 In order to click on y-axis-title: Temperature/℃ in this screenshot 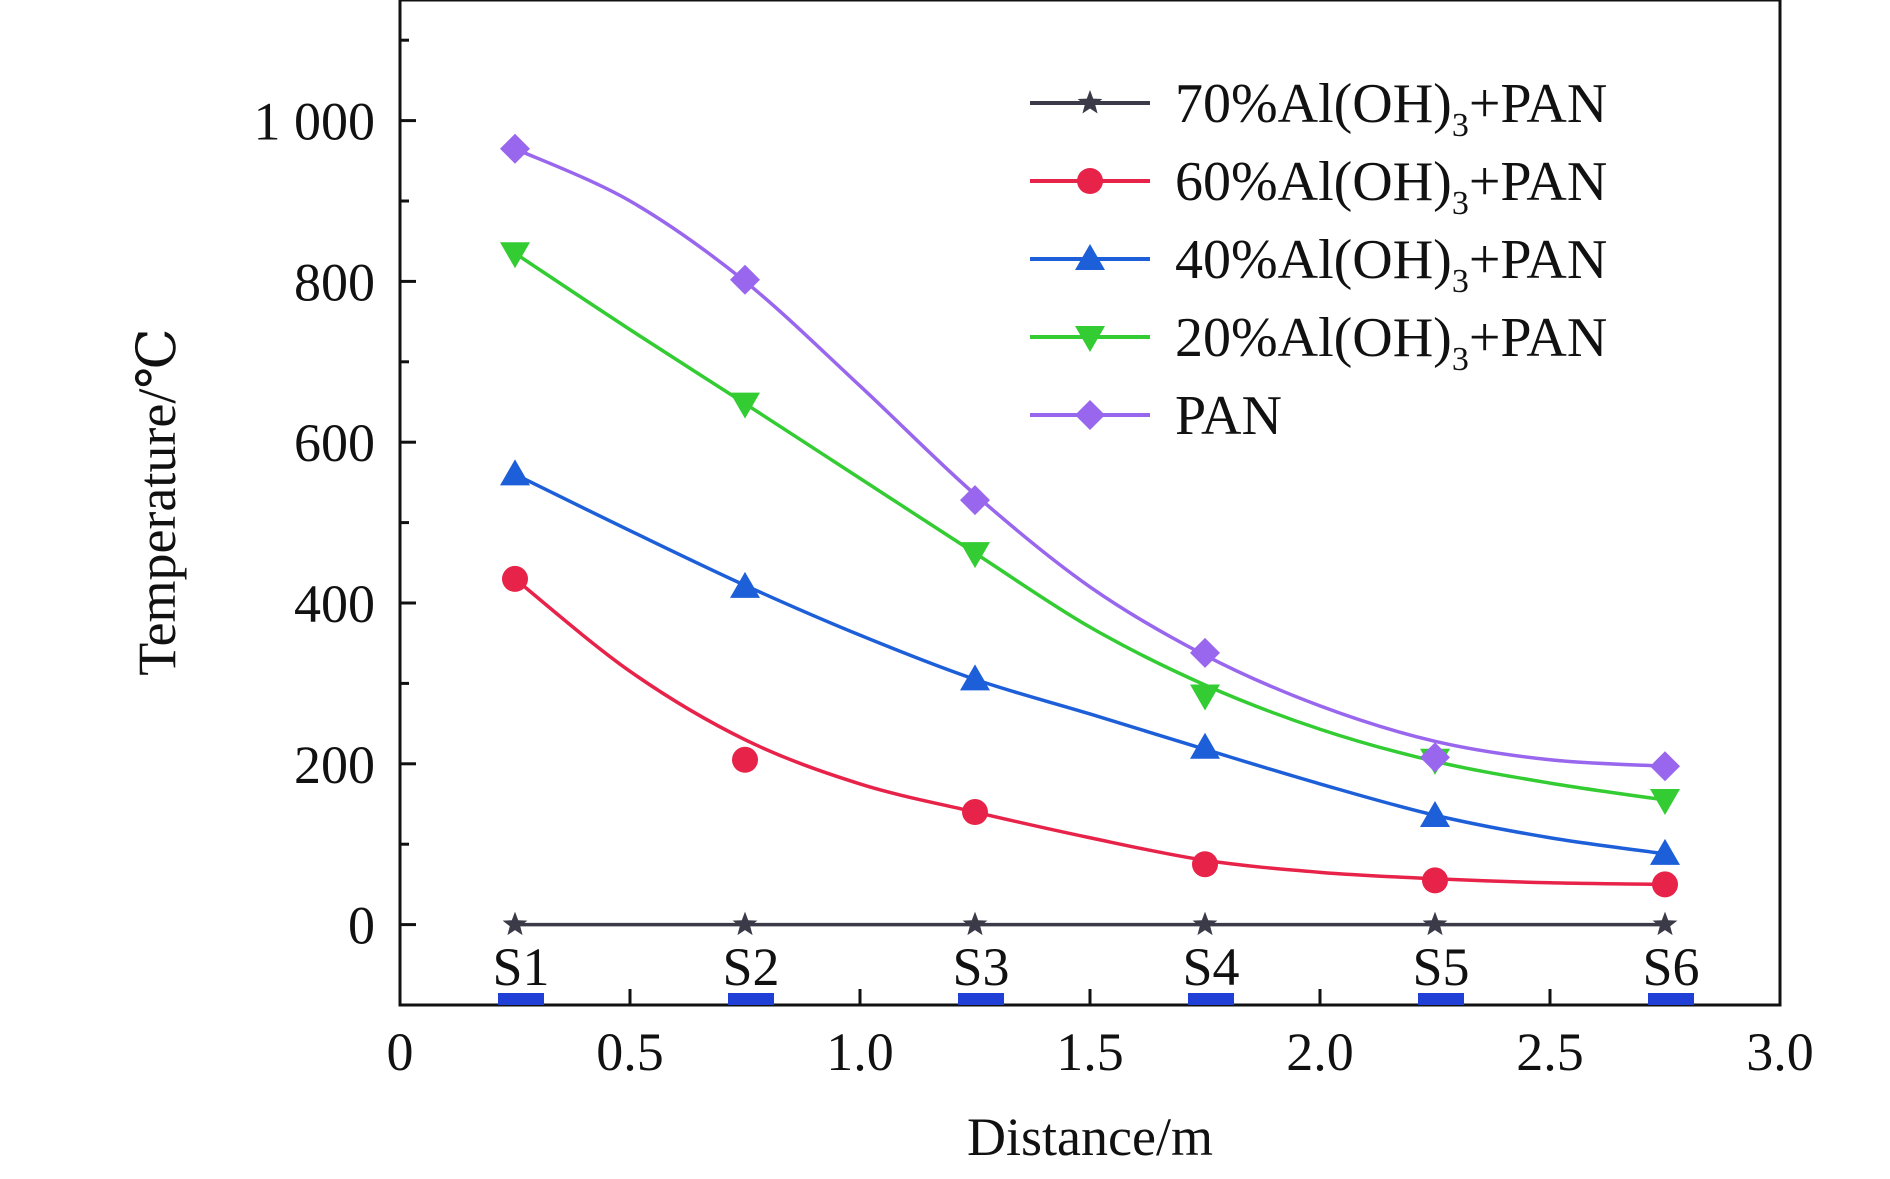, I will do `click(157, 501)`.